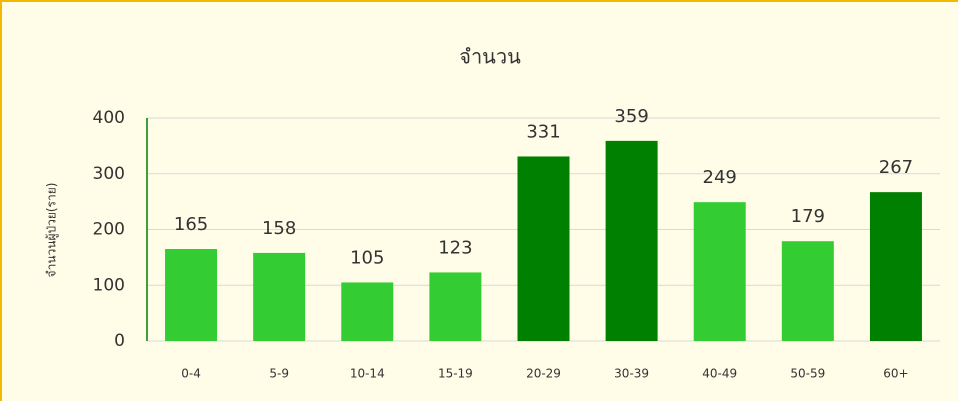 The image size is (958, 401). I want to click on y-tick-label: 300, so click(109, 174).